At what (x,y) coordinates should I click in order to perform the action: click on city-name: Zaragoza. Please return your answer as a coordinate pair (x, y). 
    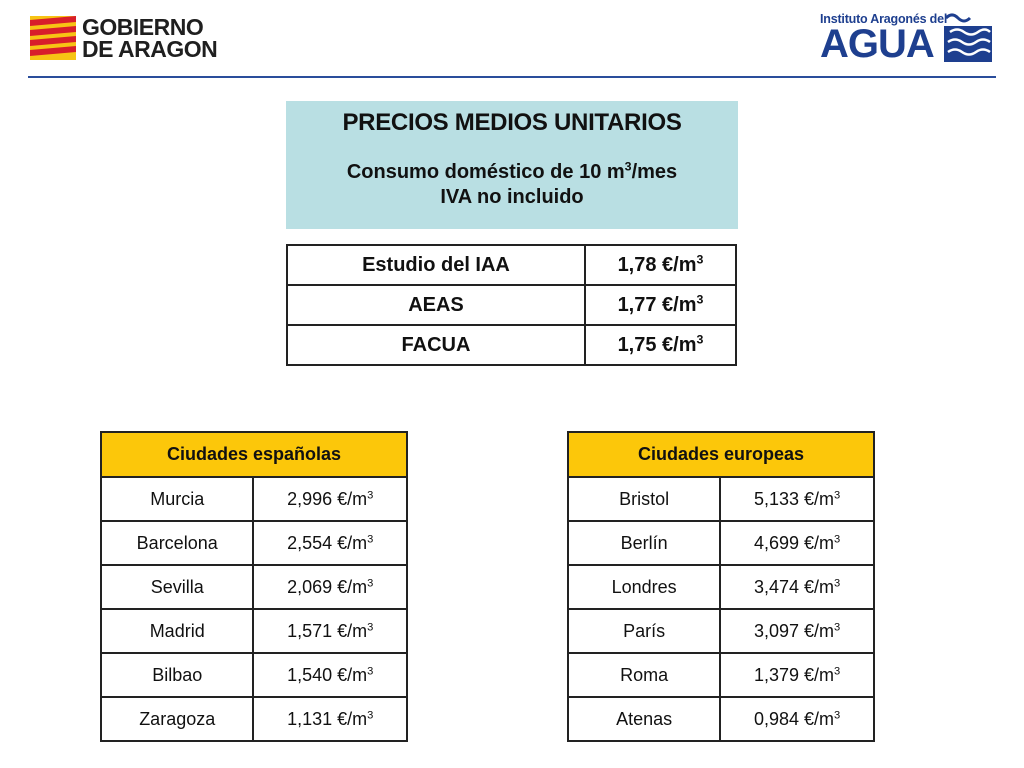
    Looking at the image, I should click on (177, 719).